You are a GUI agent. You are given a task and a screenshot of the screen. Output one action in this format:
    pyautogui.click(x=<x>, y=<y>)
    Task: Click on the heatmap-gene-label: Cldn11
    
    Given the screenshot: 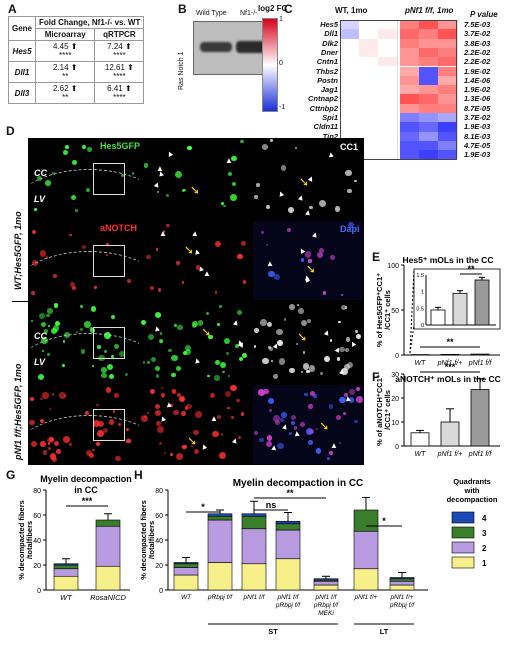 What is the action you would take?
    pyautogui.click(x=325, y=127)
    